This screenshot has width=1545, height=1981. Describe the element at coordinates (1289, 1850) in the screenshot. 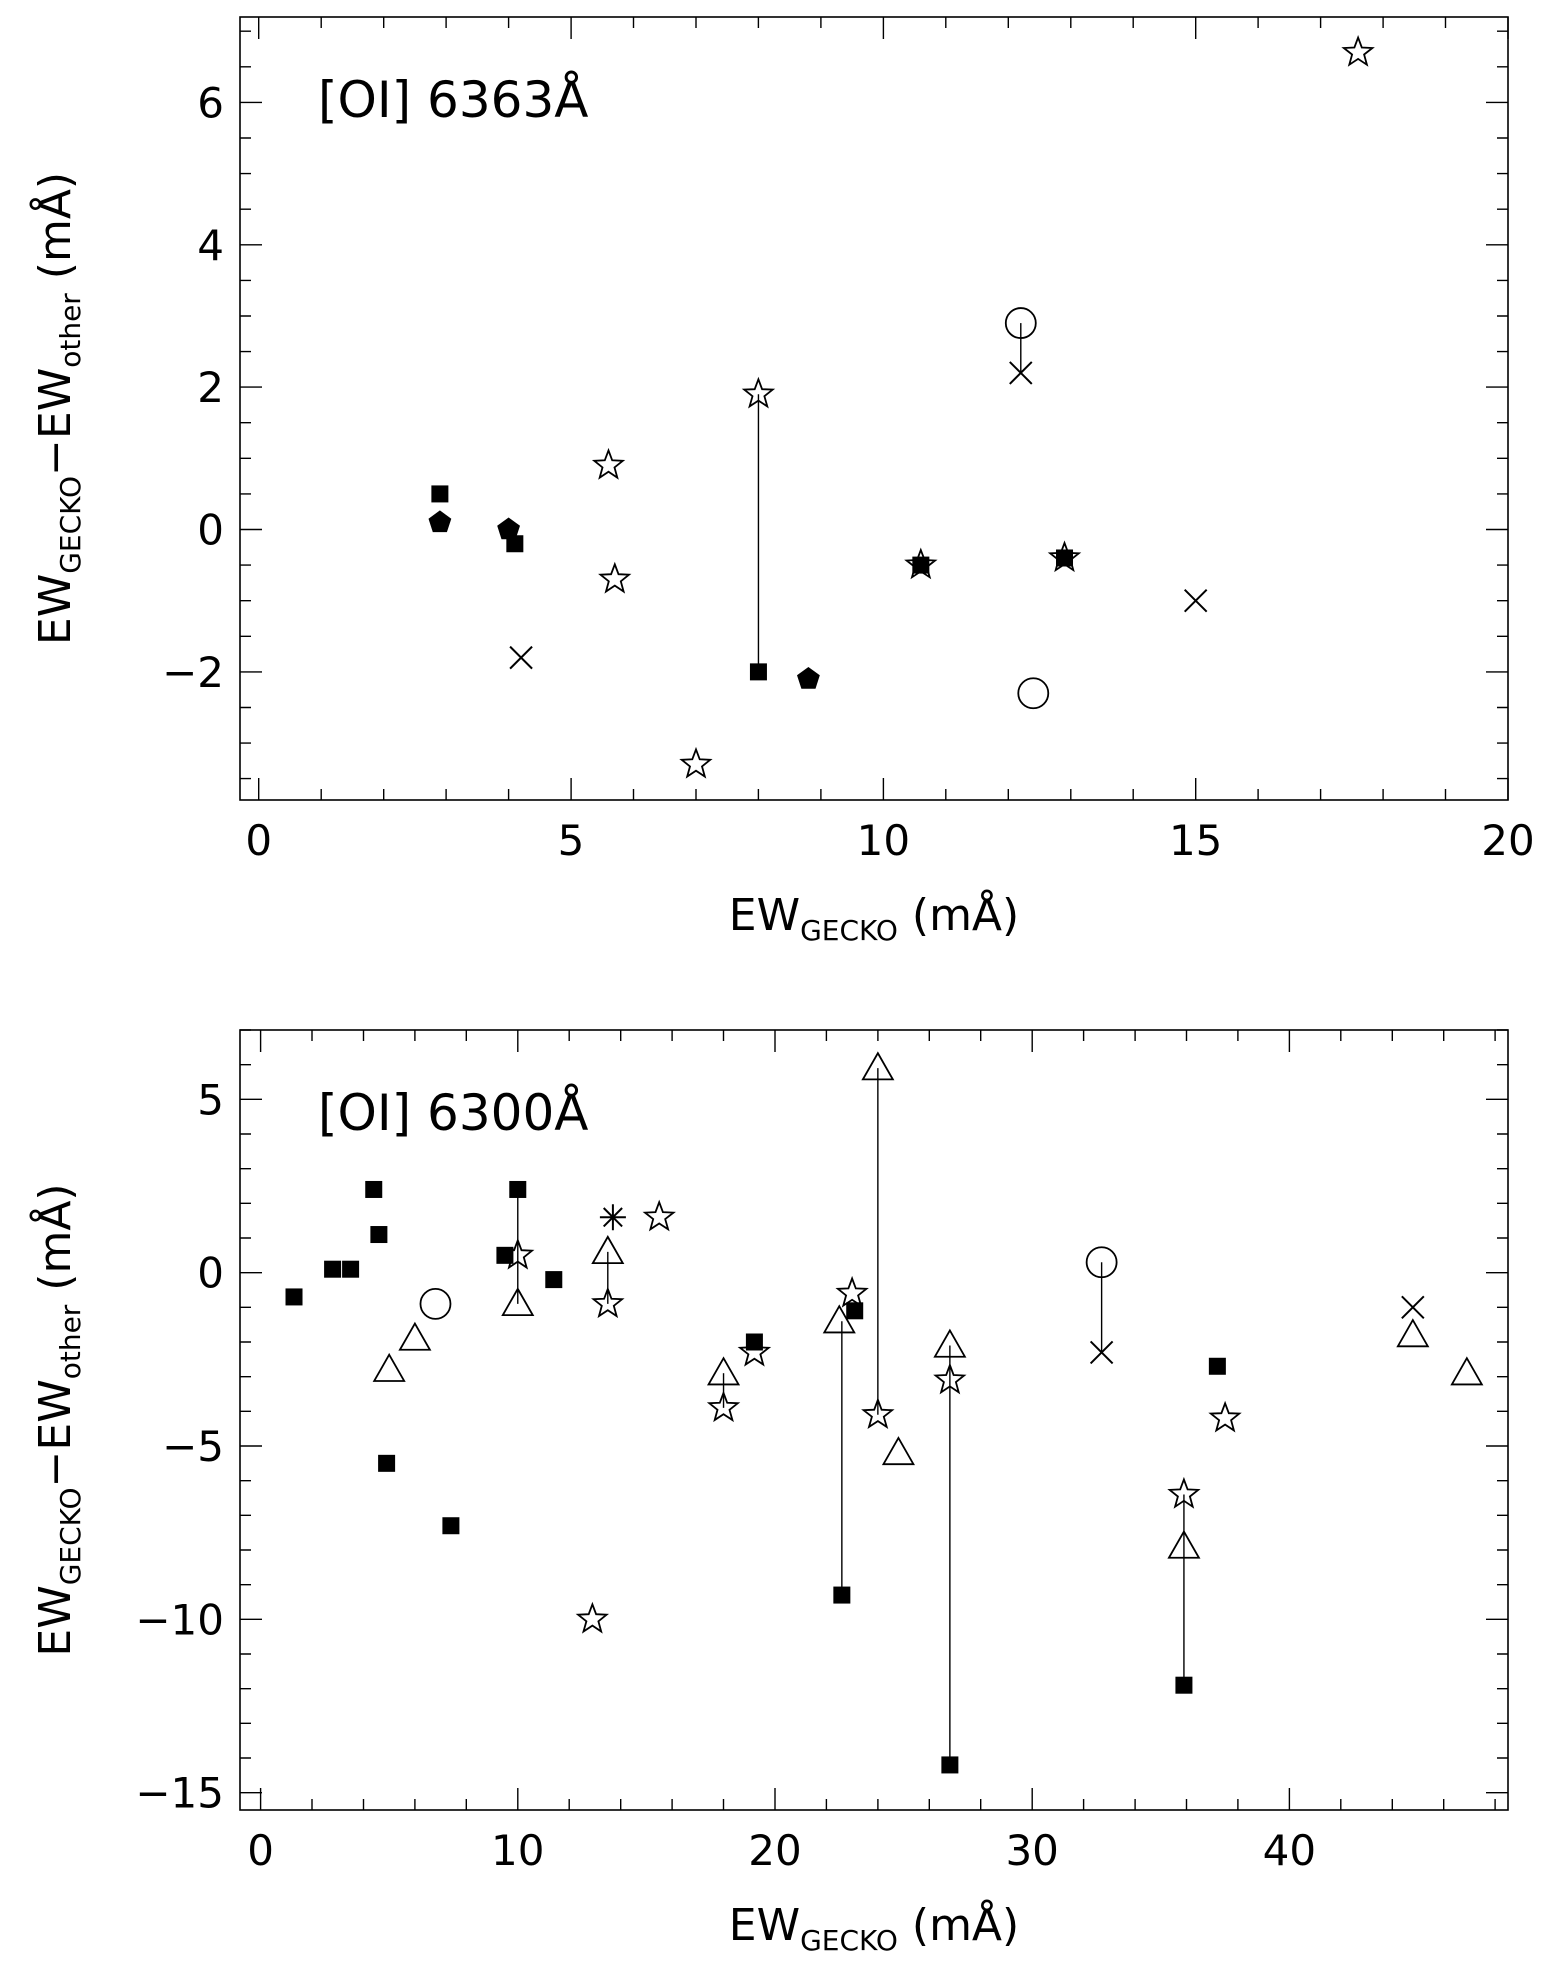

I see `x-tick-label: 40` at that location.